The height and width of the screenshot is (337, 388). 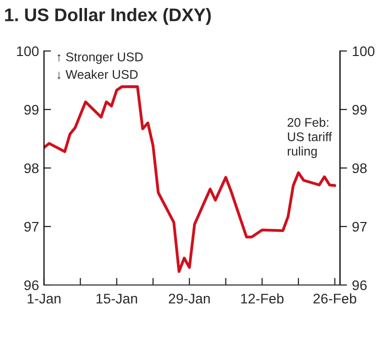 I want to click on y2-tick-label: 99, so click(x=359, y=109).